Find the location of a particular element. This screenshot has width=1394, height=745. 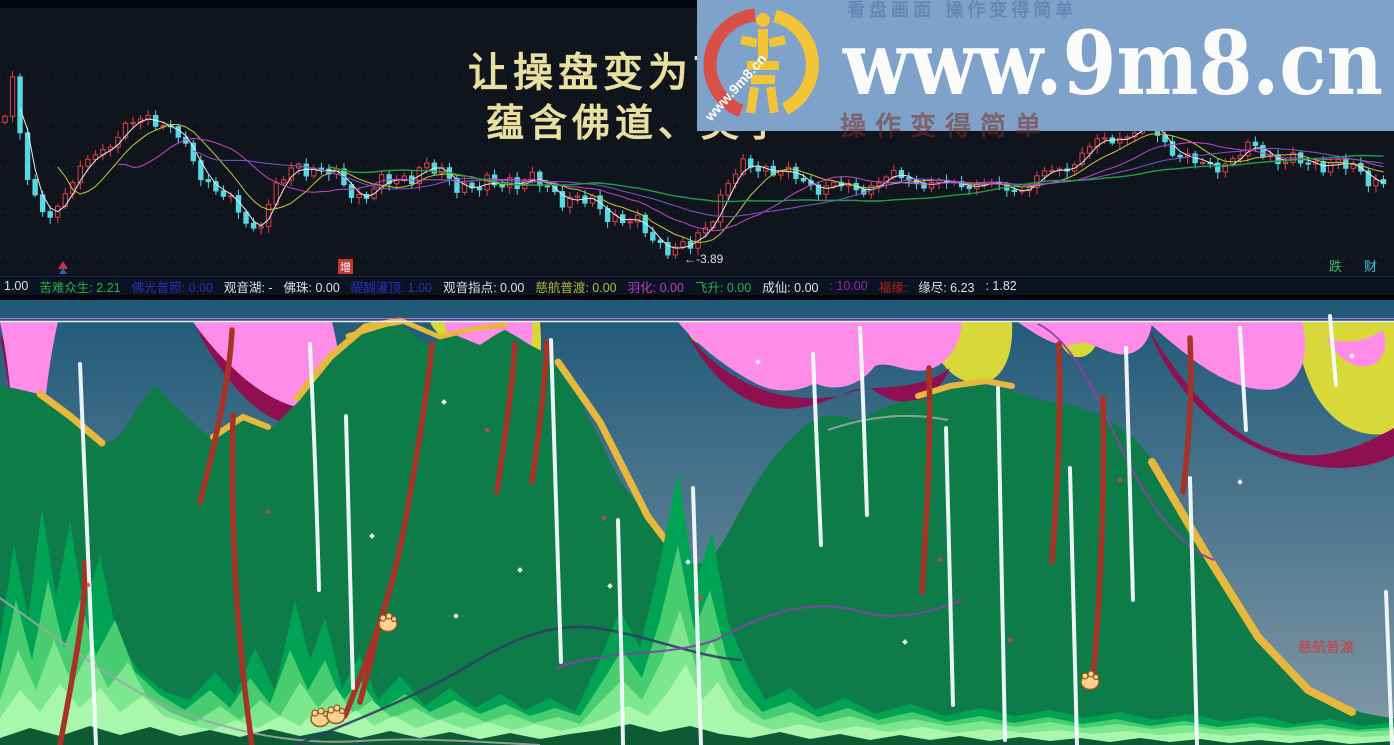

status-item-7: 慈航普渡: 0.00 is located at coordinates (576, 287).